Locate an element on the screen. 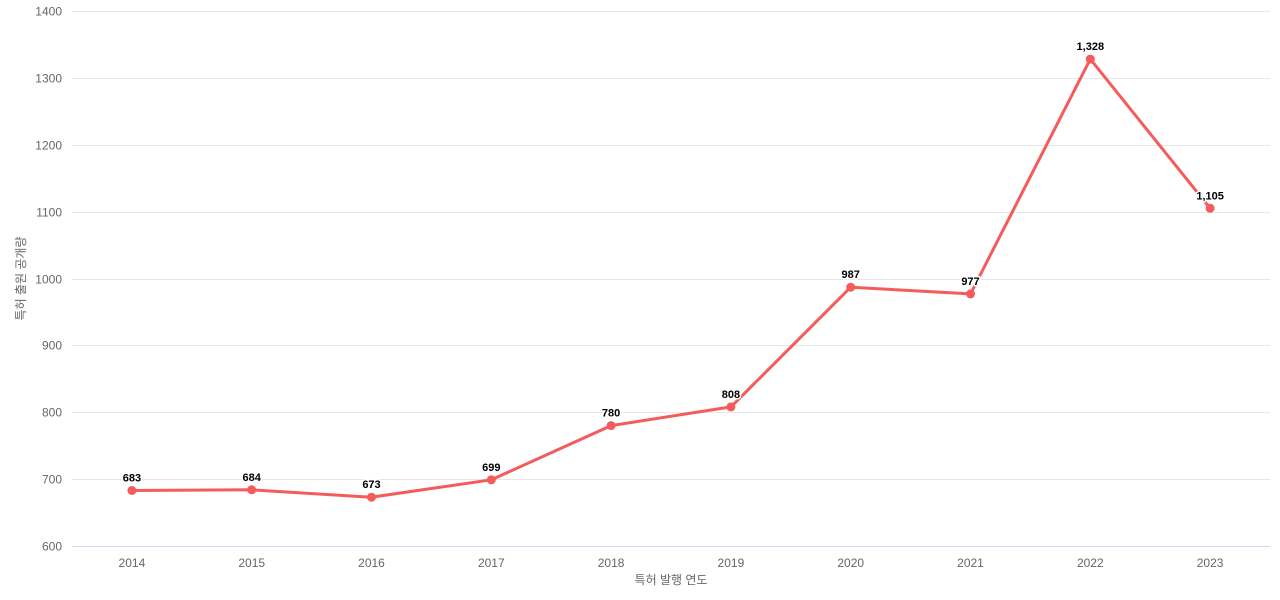 The image size is (1280, 600). y-axis-tick-label: 600 is located at coordinates (52, 547).